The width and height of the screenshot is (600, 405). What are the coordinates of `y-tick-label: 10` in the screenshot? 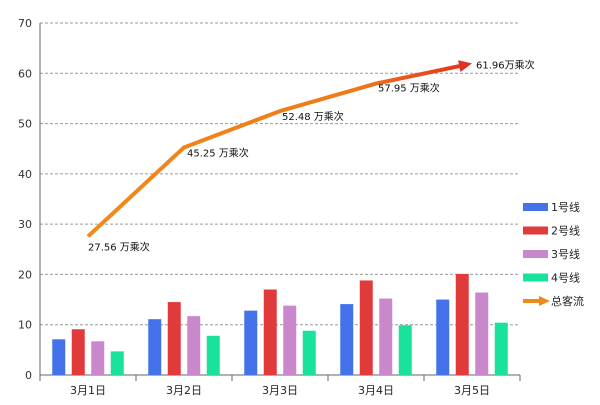 It's located at (25, 325).